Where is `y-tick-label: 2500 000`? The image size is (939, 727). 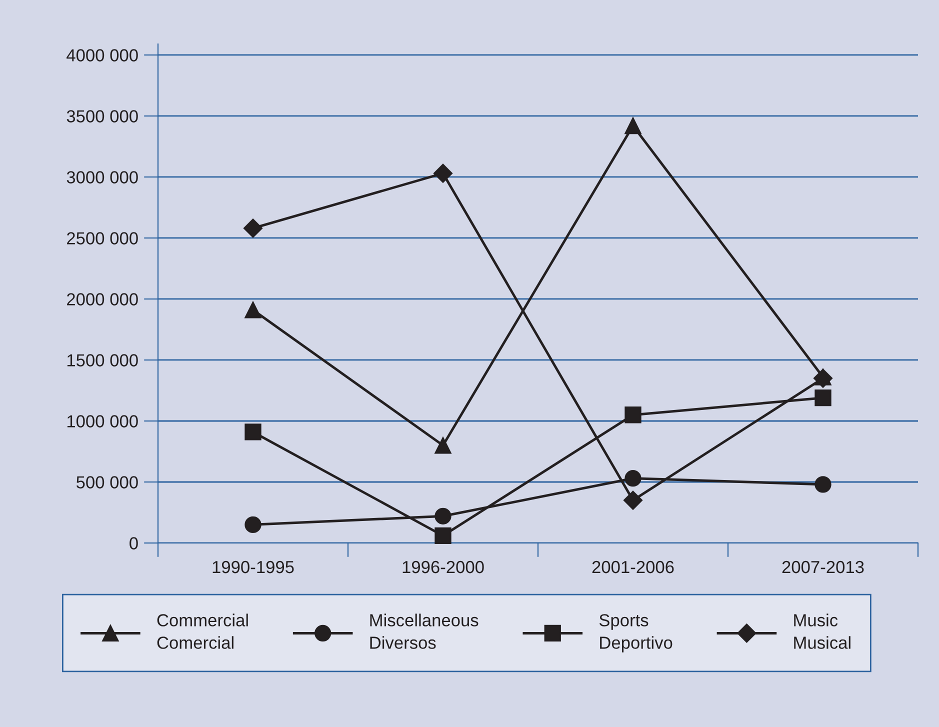
y-tick-label: 2500 000 is located at coordinates (102, 238).